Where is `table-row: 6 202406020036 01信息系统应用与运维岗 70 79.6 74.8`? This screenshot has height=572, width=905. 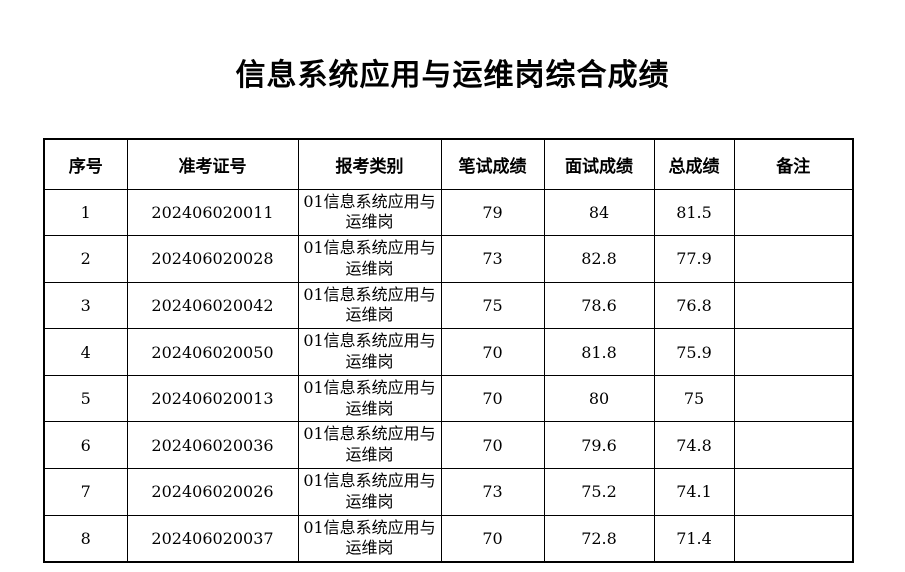
table-row: 6 202406020036 01信息系统应用与运维岗 70 79.6 74.8 is located at coordinates (448, 445).